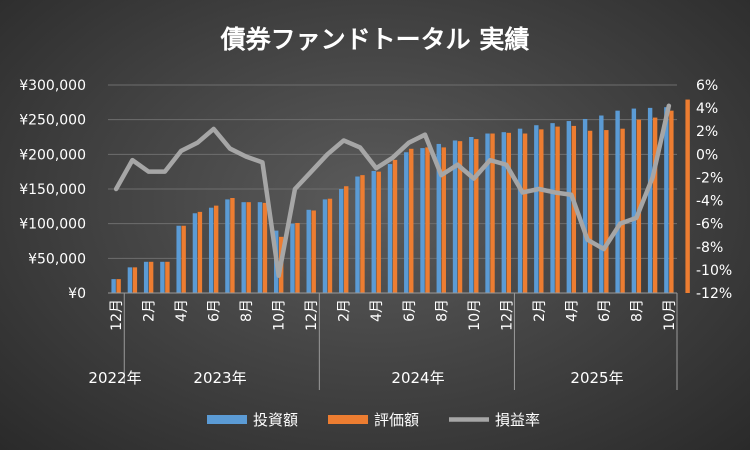 The width and height of the screenshot is (750, 450). I want to click on y-right-tick-label: 6%, so click(707, 86).